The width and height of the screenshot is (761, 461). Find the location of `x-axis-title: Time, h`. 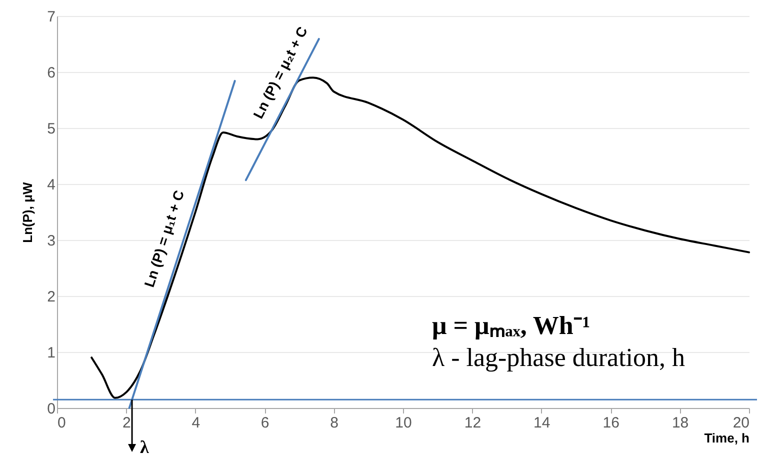

x-axis-title: Time, h is located at coordinates (727, 438).